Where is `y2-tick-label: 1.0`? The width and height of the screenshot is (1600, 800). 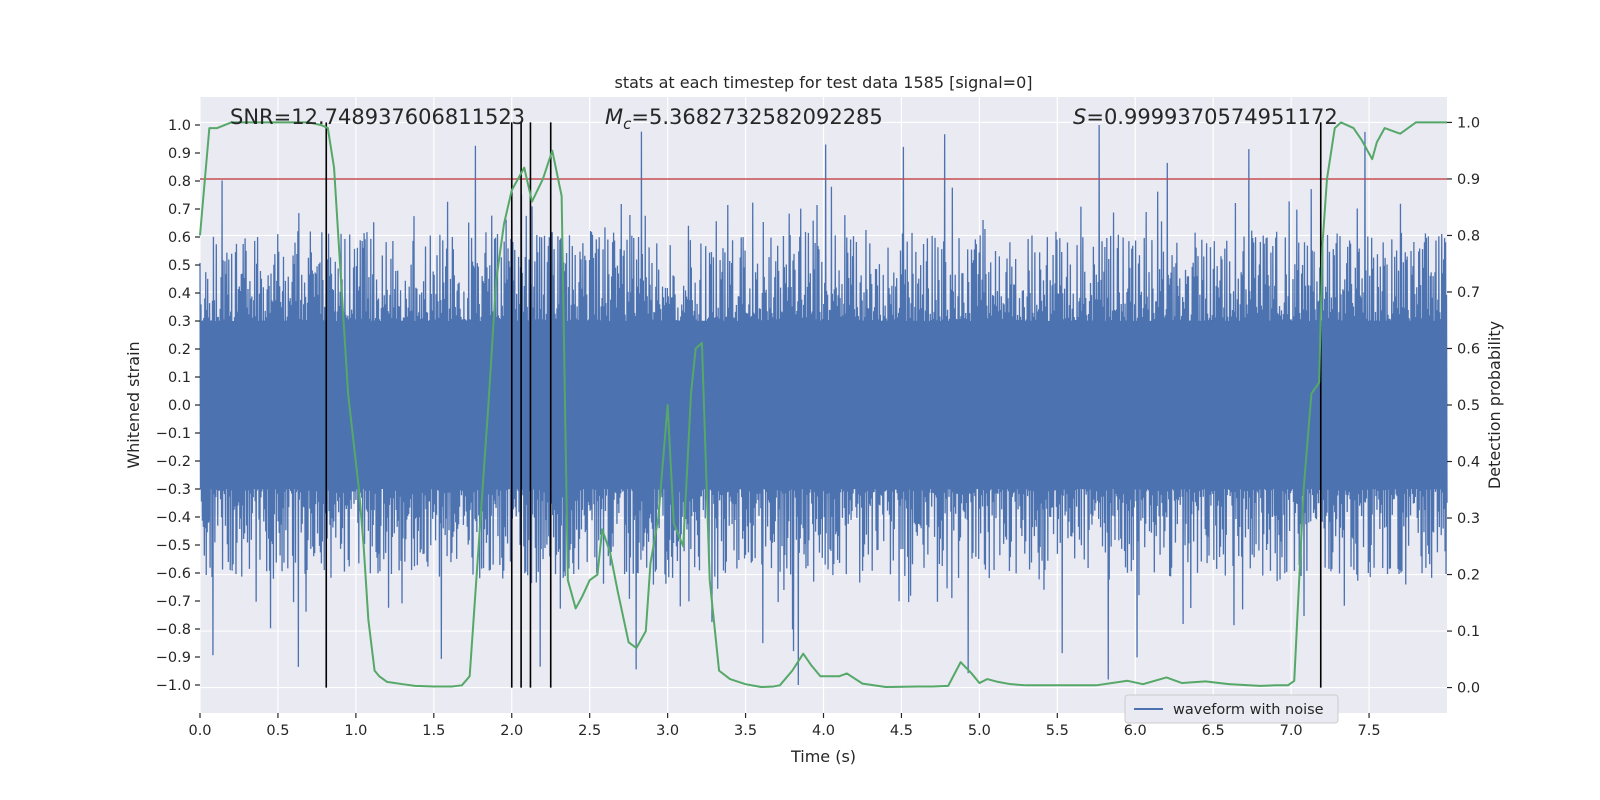 y2-tick-label: 1.0 is located at coordinates (1468, 123).